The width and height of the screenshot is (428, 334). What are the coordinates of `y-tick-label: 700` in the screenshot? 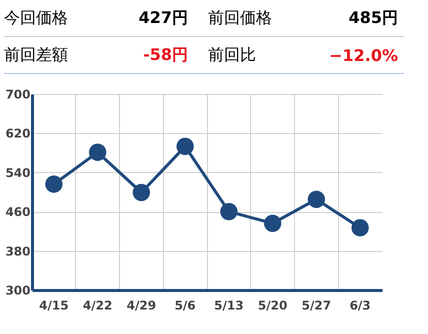 It's located at (17, 95).